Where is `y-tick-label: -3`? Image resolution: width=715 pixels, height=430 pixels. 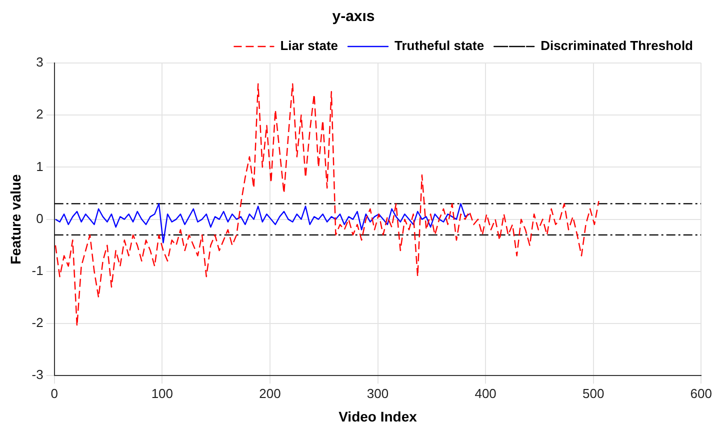
y-tick-label: -3 is located at coordinates (38, 374).